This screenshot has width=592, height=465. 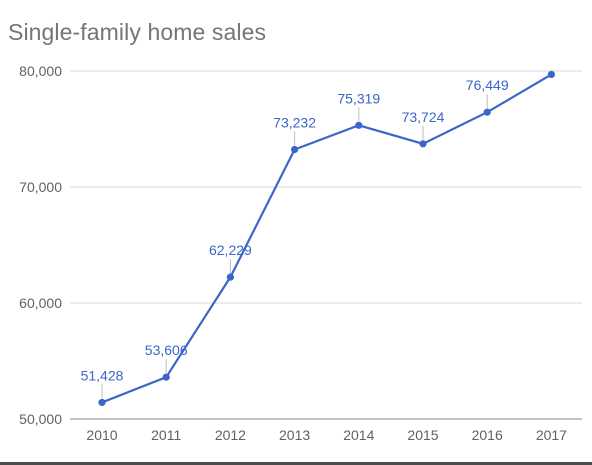 I want to click on data-label: 51,428, so click(x=102, y=375).